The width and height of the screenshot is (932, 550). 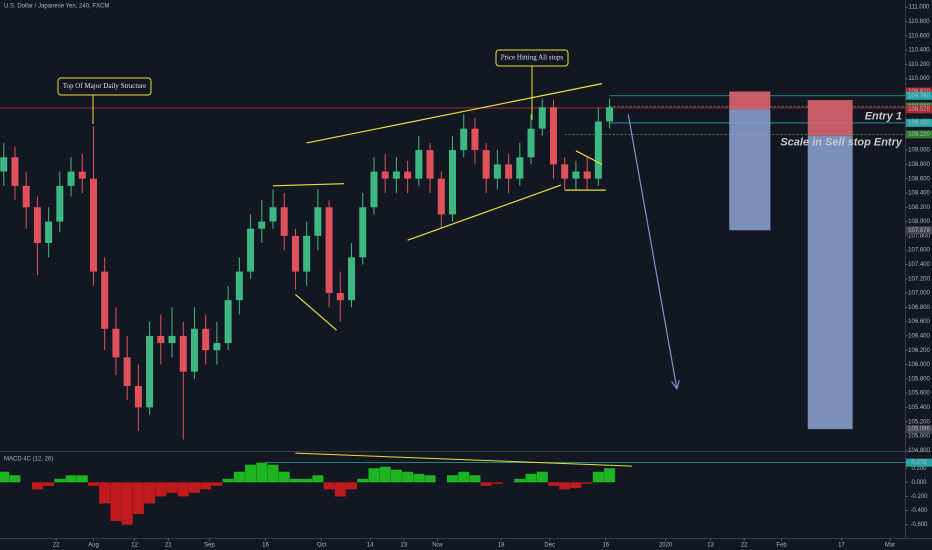 I want to click on price-tag-label: 0.279, so click(x=919, y=463).